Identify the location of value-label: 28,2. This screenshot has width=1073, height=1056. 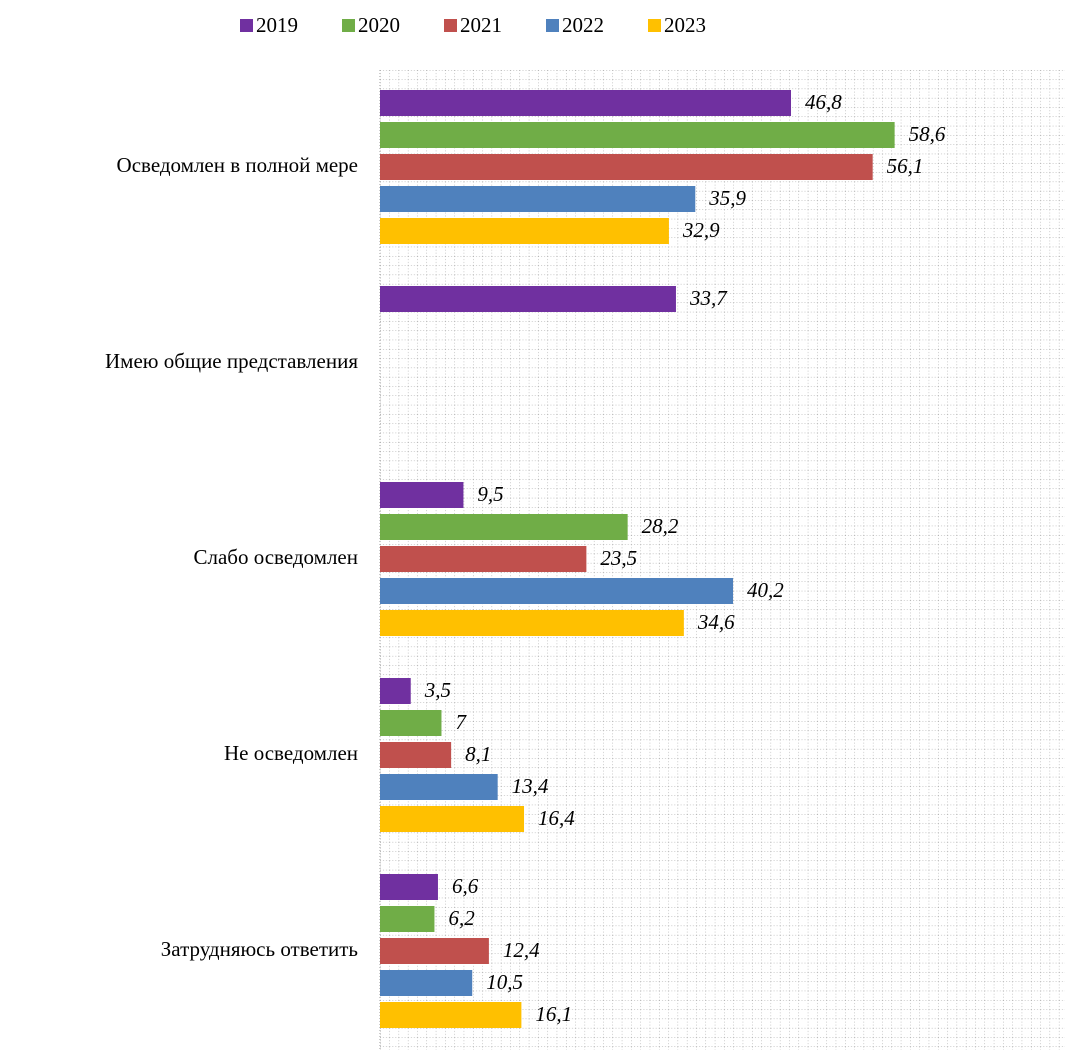
(660, 526).